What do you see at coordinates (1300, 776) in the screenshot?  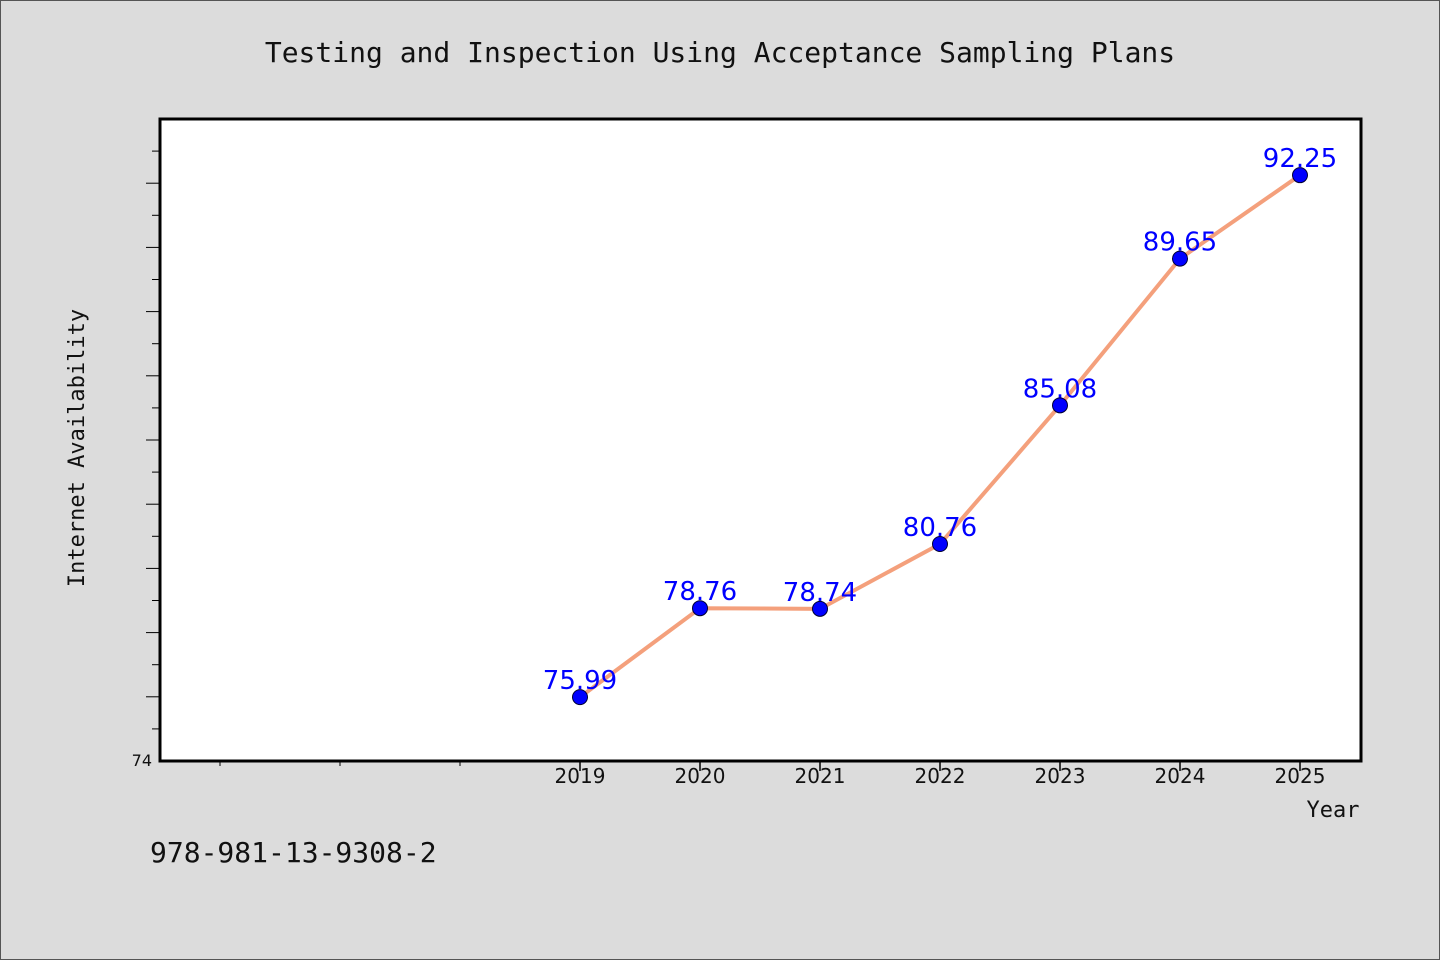 I see `x-tick-label: 2025` at bounding box center [1300, 776].